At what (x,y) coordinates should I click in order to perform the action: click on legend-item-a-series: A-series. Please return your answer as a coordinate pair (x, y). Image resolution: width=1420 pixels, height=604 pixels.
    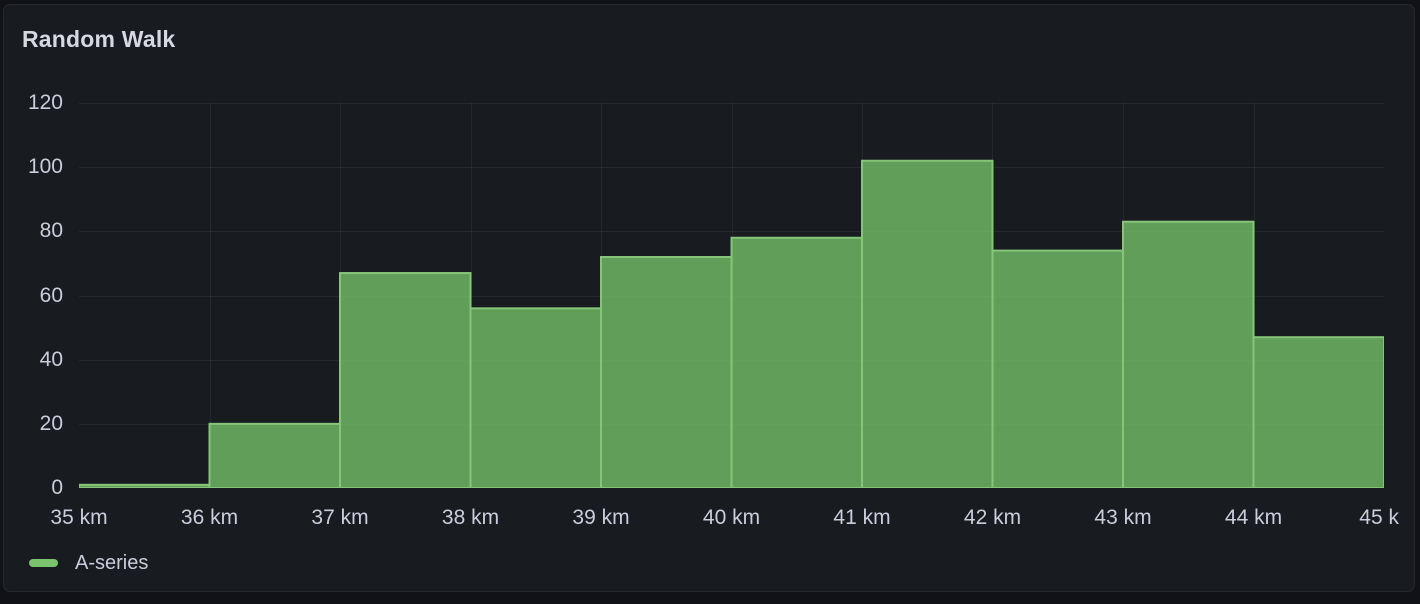
    Looking at the image, I should click on (88, 563).